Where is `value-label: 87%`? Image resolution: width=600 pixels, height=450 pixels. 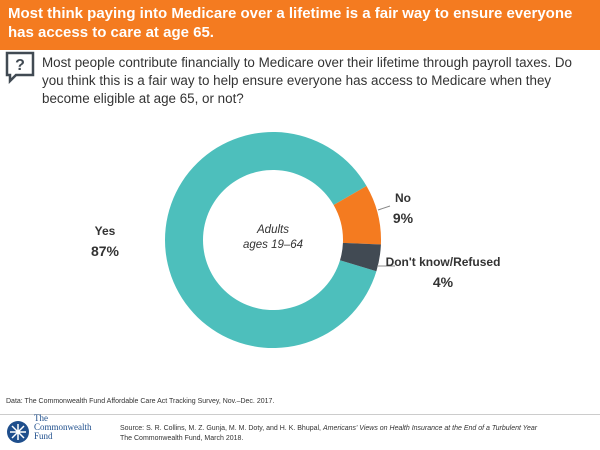
value-label: 87% is located at coordinates (105, 251).